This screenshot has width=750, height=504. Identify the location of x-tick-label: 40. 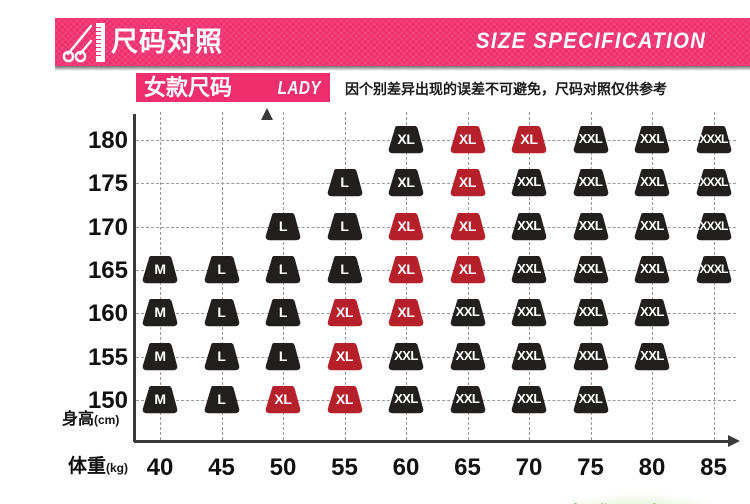
(160, 467).